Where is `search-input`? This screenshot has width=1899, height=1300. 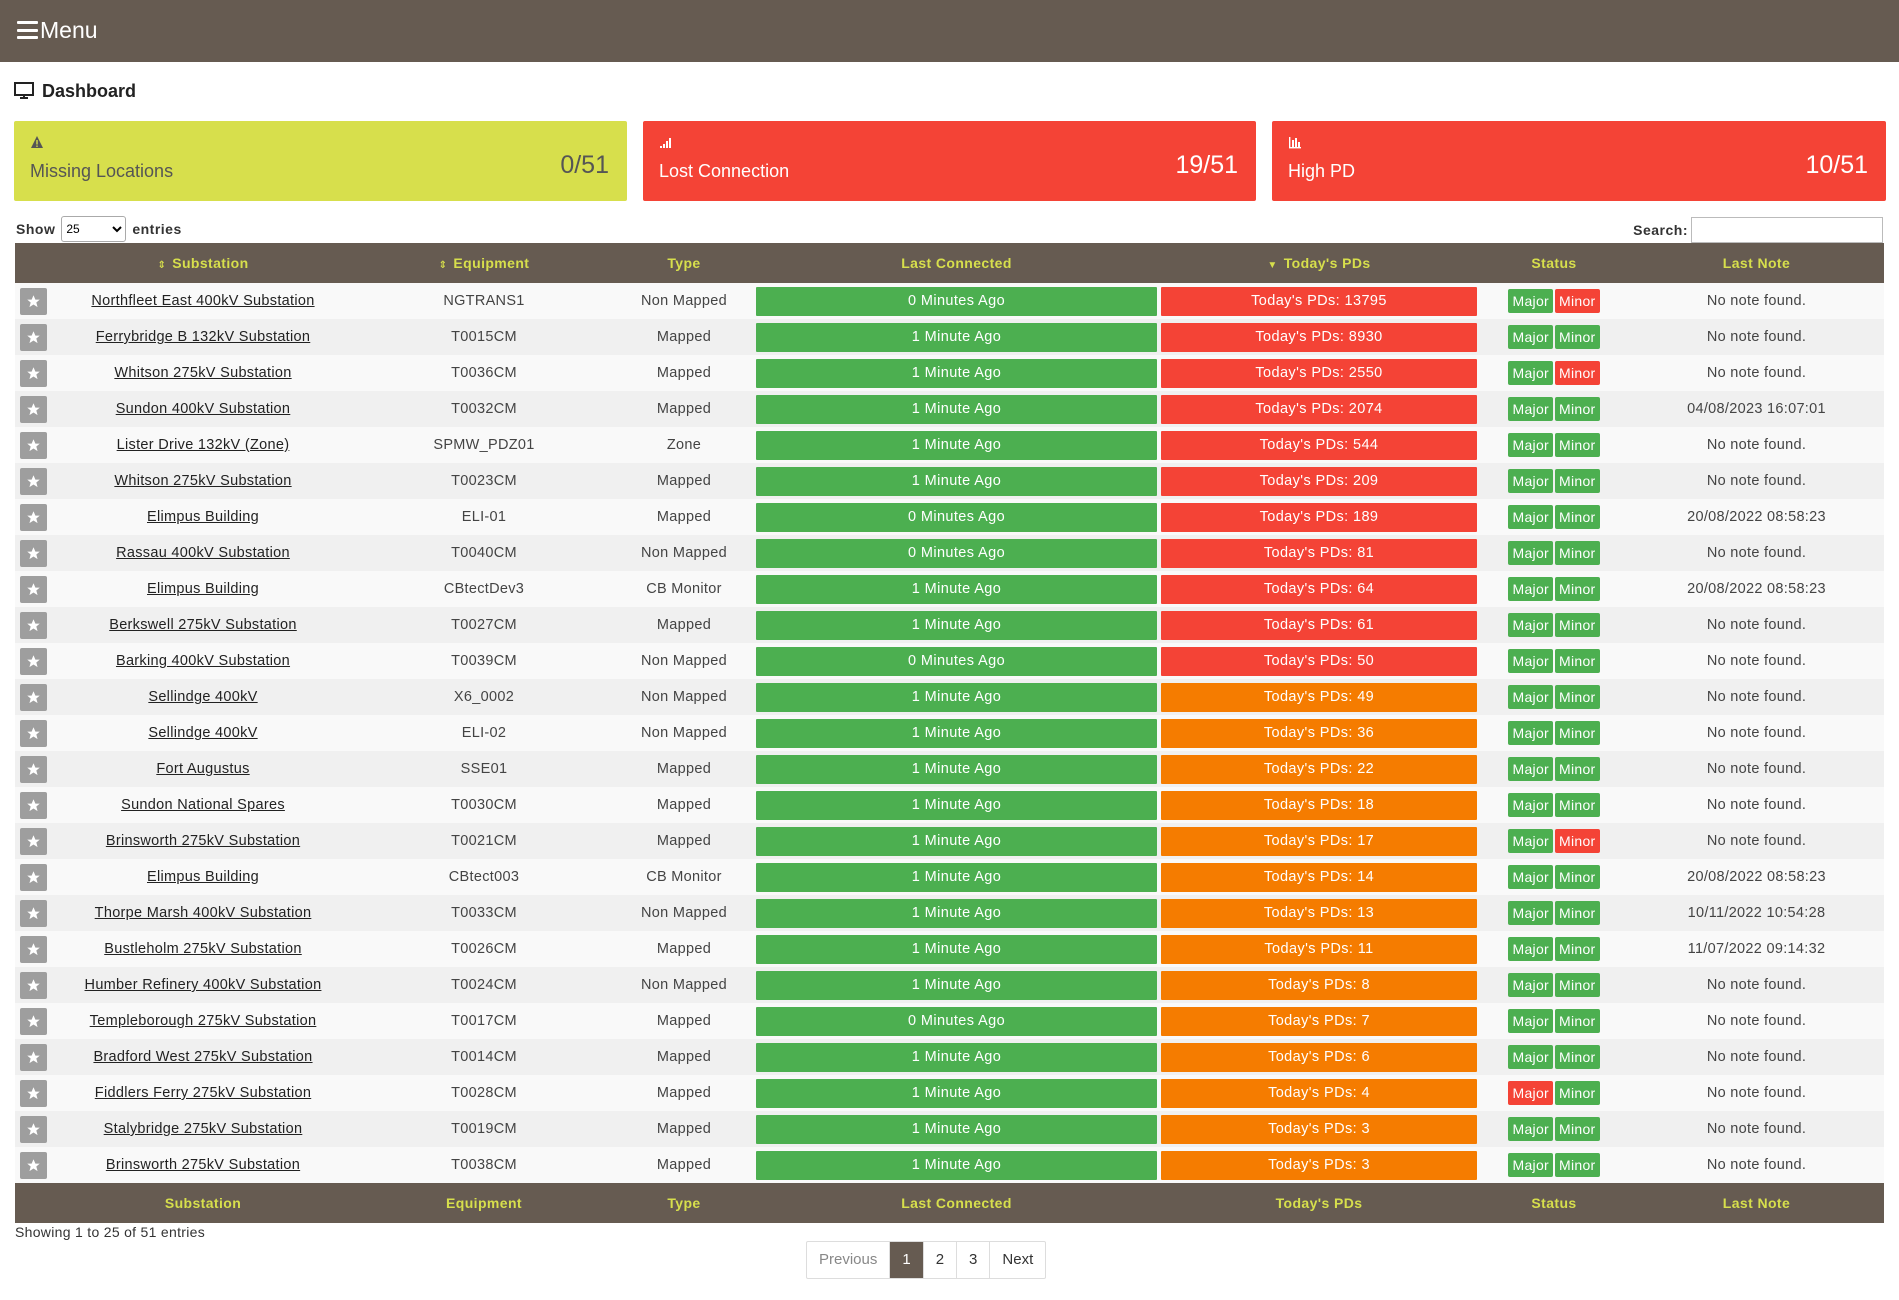
search-input is located at coordinates (1787, 230).